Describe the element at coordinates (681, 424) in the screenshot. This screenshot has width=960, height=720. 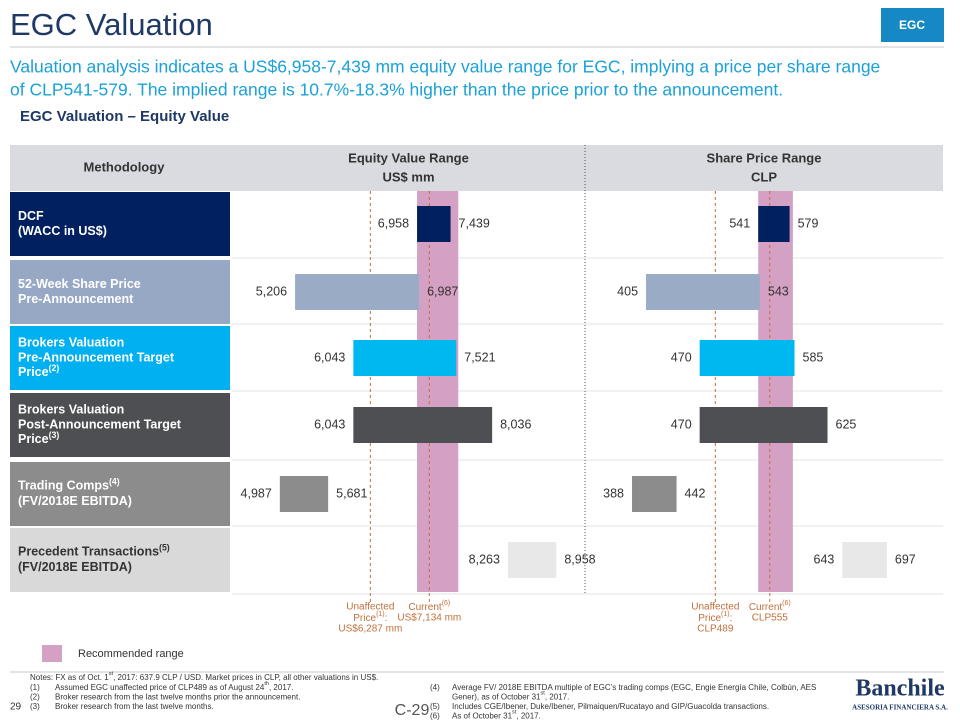
I see `low-label: 470` at that location.